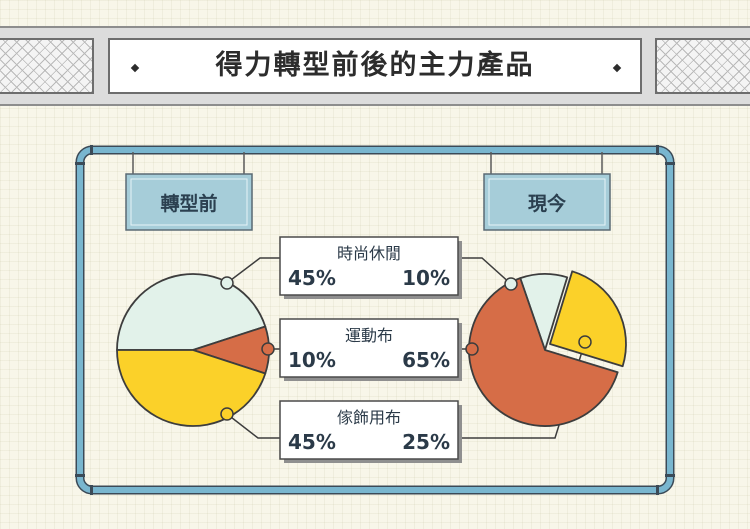 The height and width of the screenshot is (529, 750). Describe the element at coordinates (188, 203) in the screenshot. I see `series-label-before: 轉型前` at that location.